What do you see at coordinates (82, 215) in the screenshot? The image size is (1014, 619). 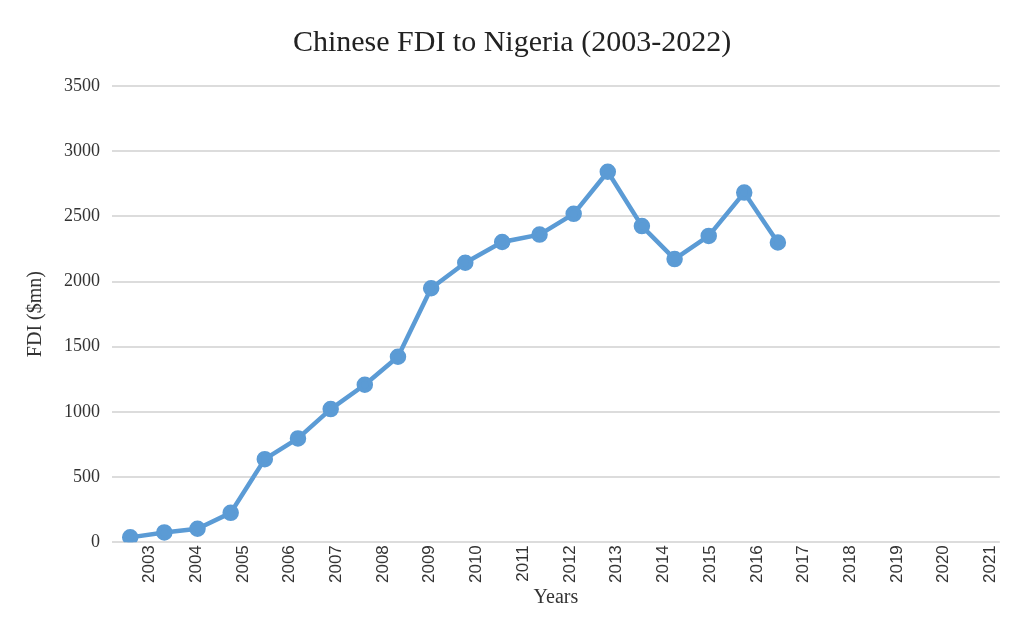 I see `y-tick-label: 2500` at bounding box center [82, 215].